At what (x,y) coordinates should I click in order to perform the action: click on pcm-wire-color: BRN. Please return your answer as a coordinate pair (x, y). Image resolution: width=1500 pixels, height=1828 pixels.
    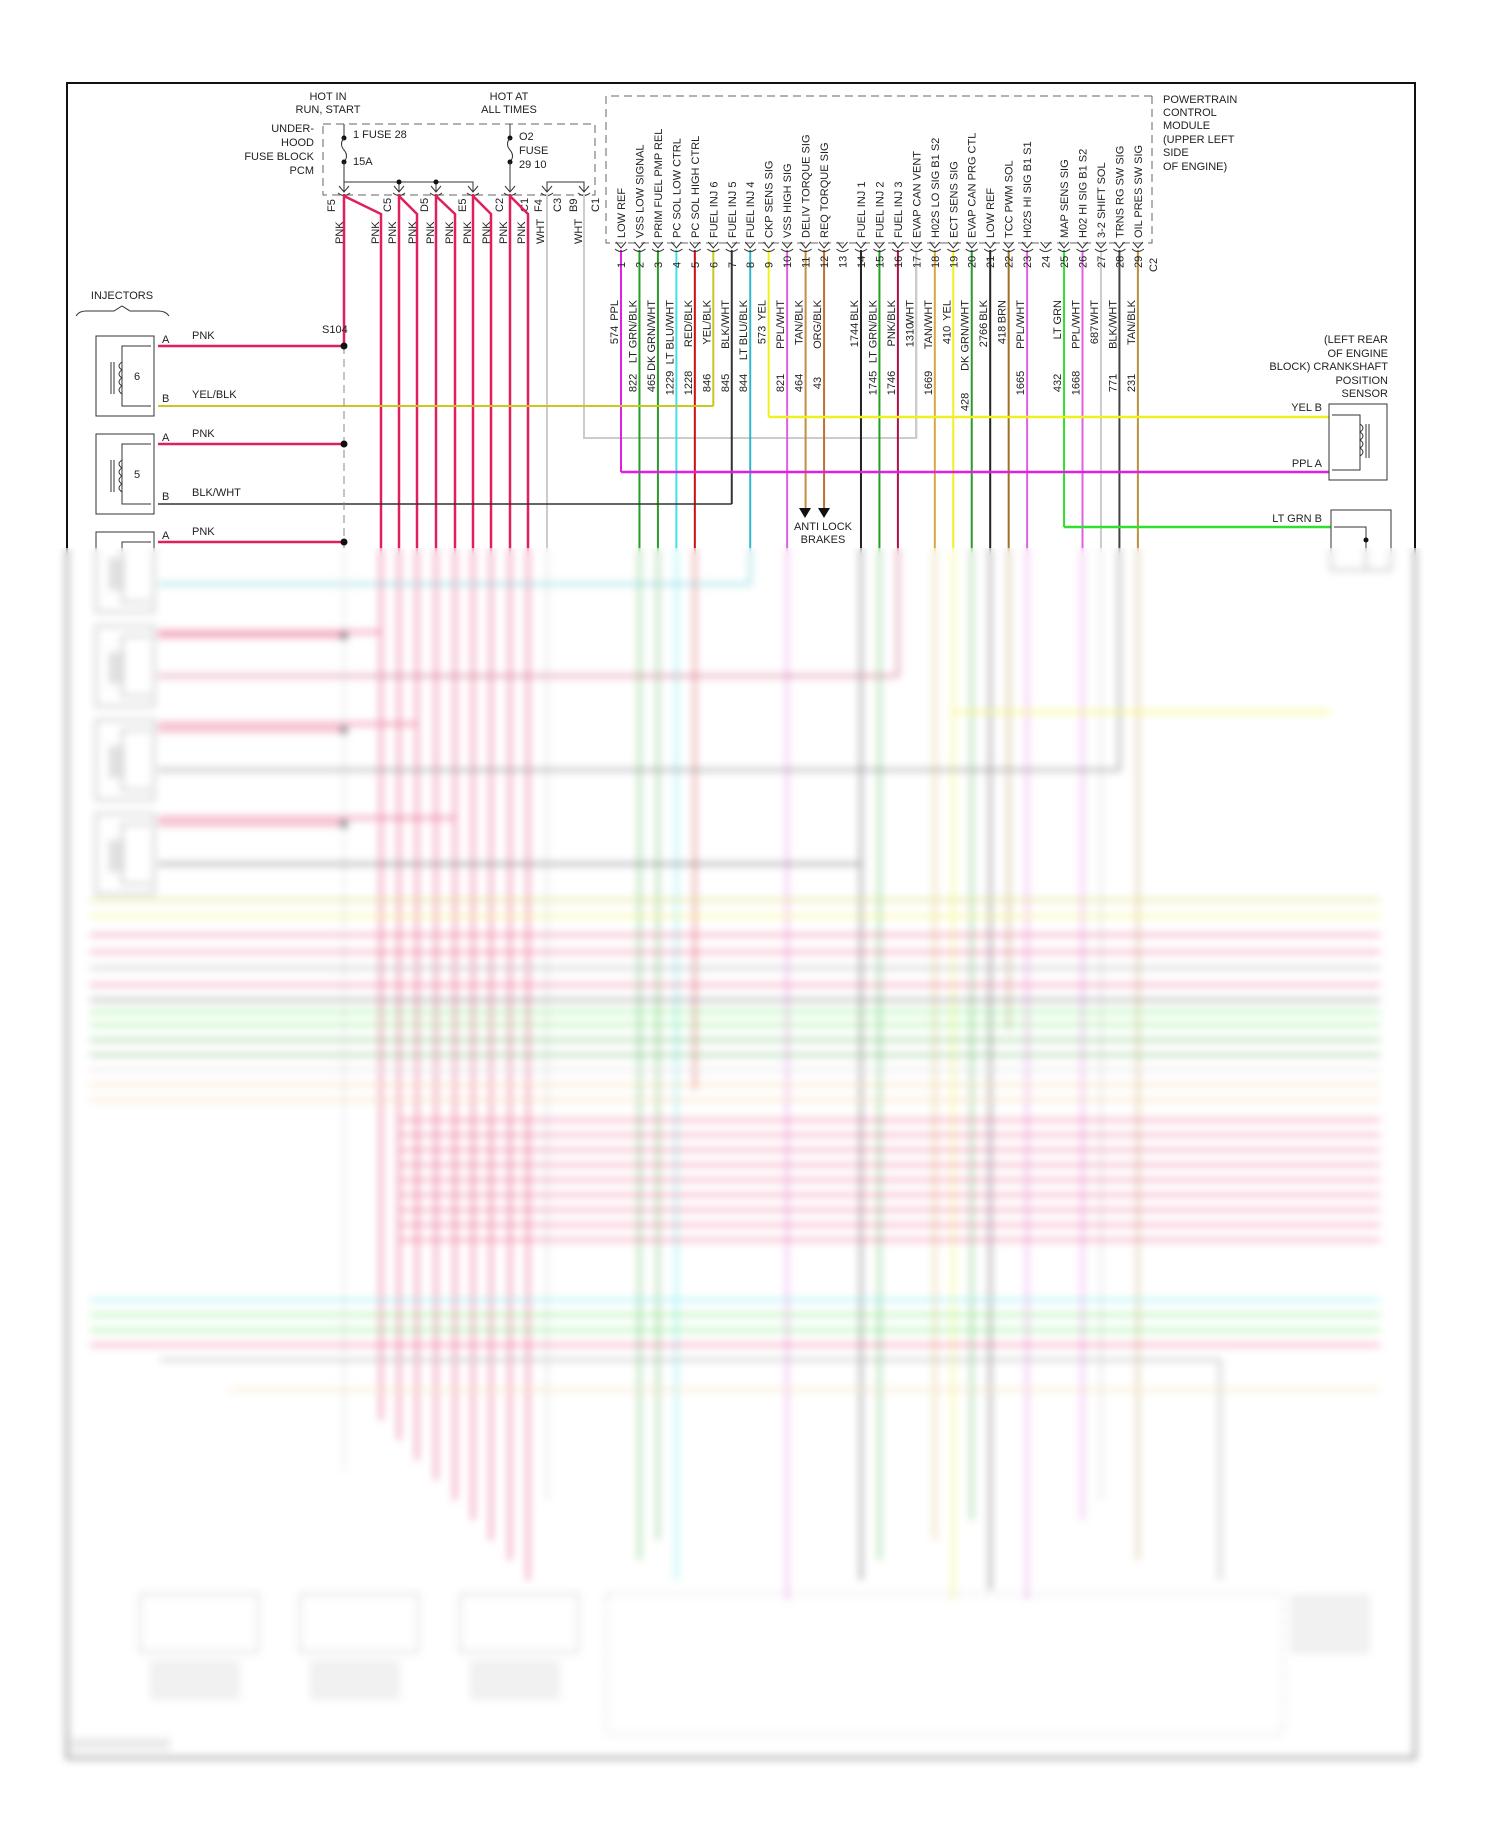
    Looking at the image, I should click on (1003, 311).